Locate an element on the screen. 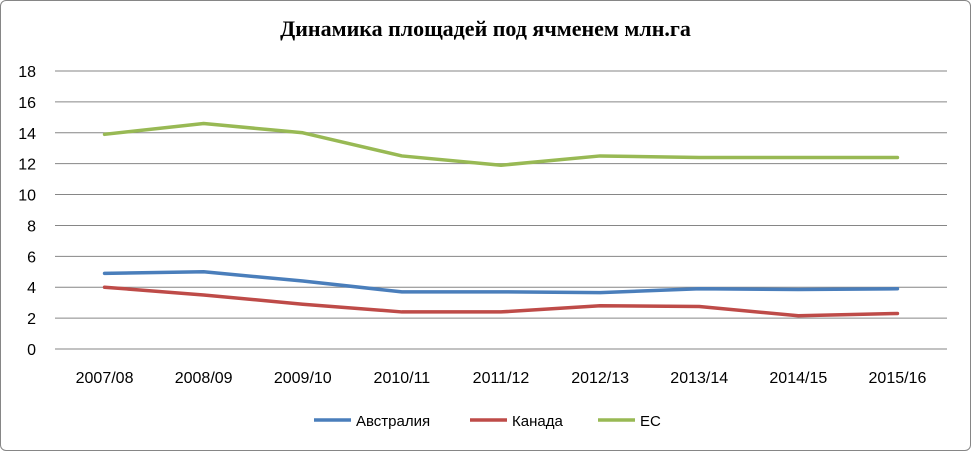  legend: Австралия Канада ЕС is located at coordinates (487, 421).